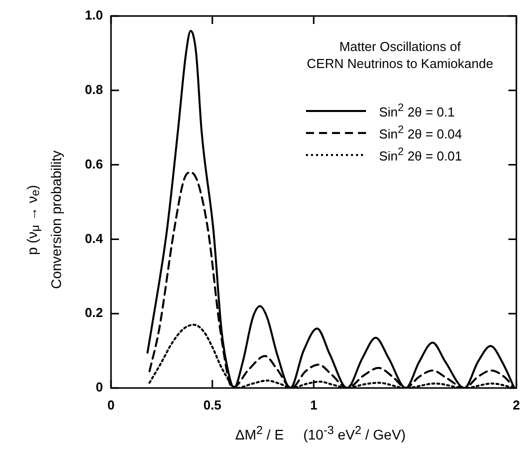 The height and width of the screenshot is (452, 530). Describe the element at coordinates (111, 404) in the screenshot. I see `x-tick-label: 0` at that location.